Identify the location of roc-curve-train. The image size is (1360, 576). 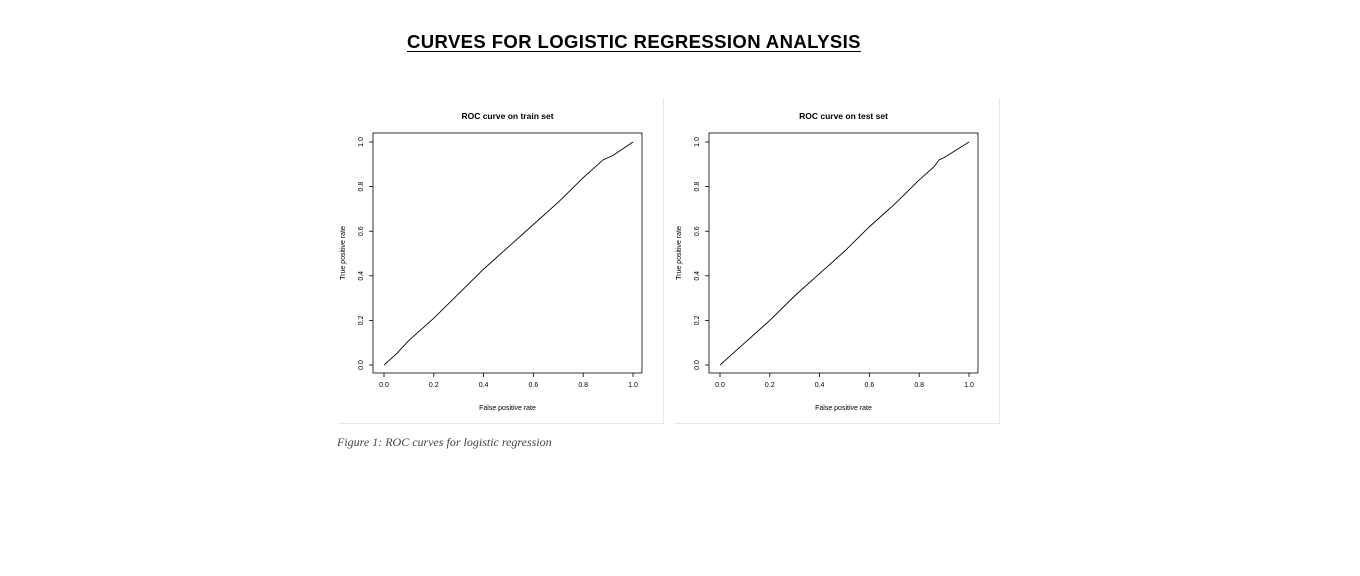
(508, 253).